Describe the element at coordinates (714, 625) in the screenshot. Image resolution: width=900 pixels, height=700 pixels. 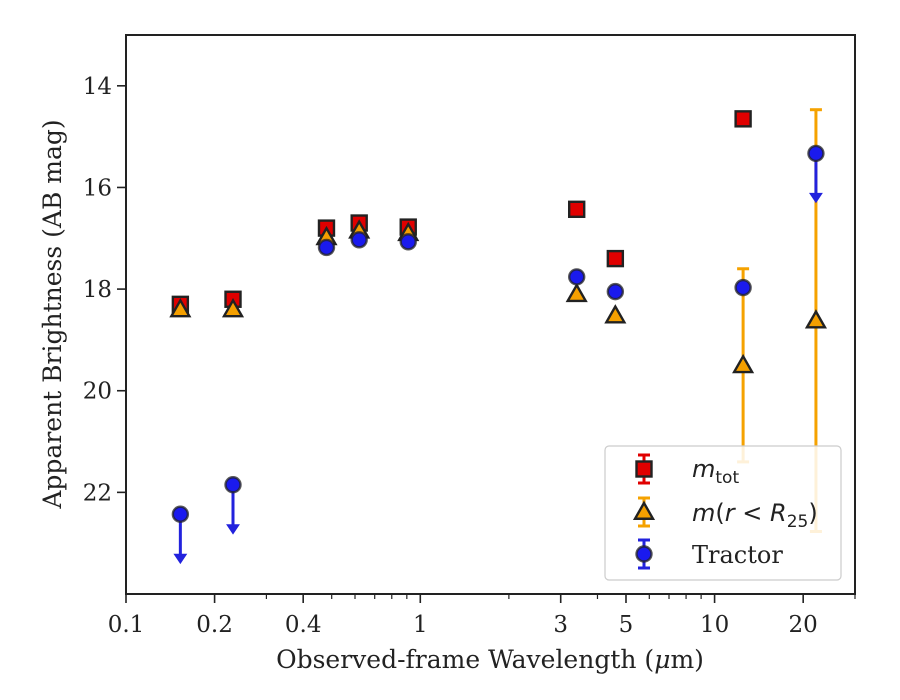
I see `x-tick-label: 10` at that location.